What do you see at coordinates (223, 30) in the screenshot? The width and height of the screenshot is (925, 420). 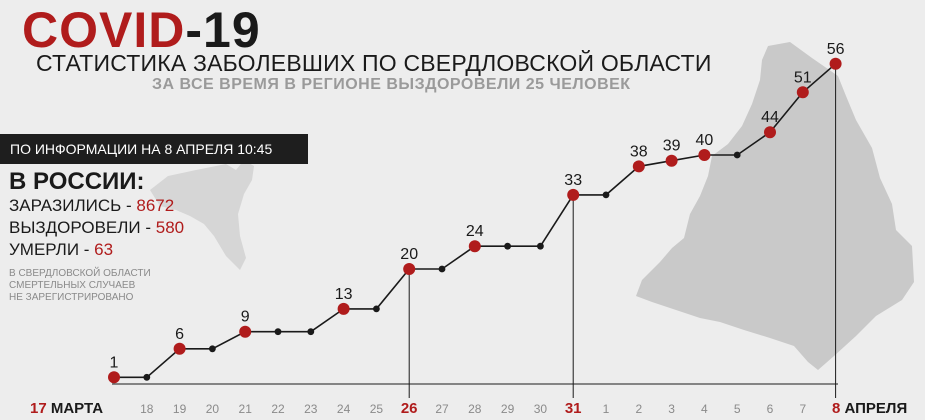 I see `title-number: -19` at bounding box center [223, 30].